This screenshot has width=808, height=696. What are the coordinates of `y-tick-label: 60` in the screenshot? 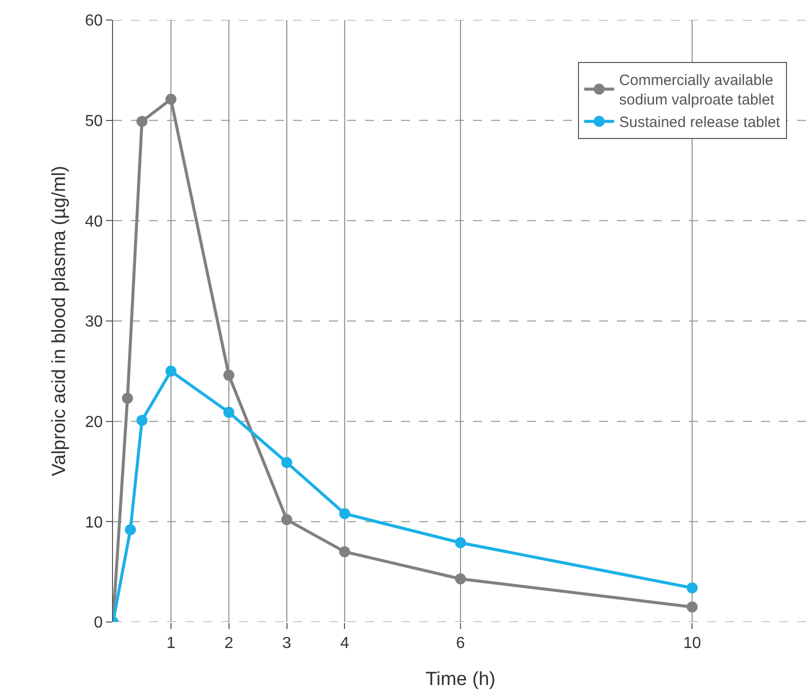 It's located at (94, 21).